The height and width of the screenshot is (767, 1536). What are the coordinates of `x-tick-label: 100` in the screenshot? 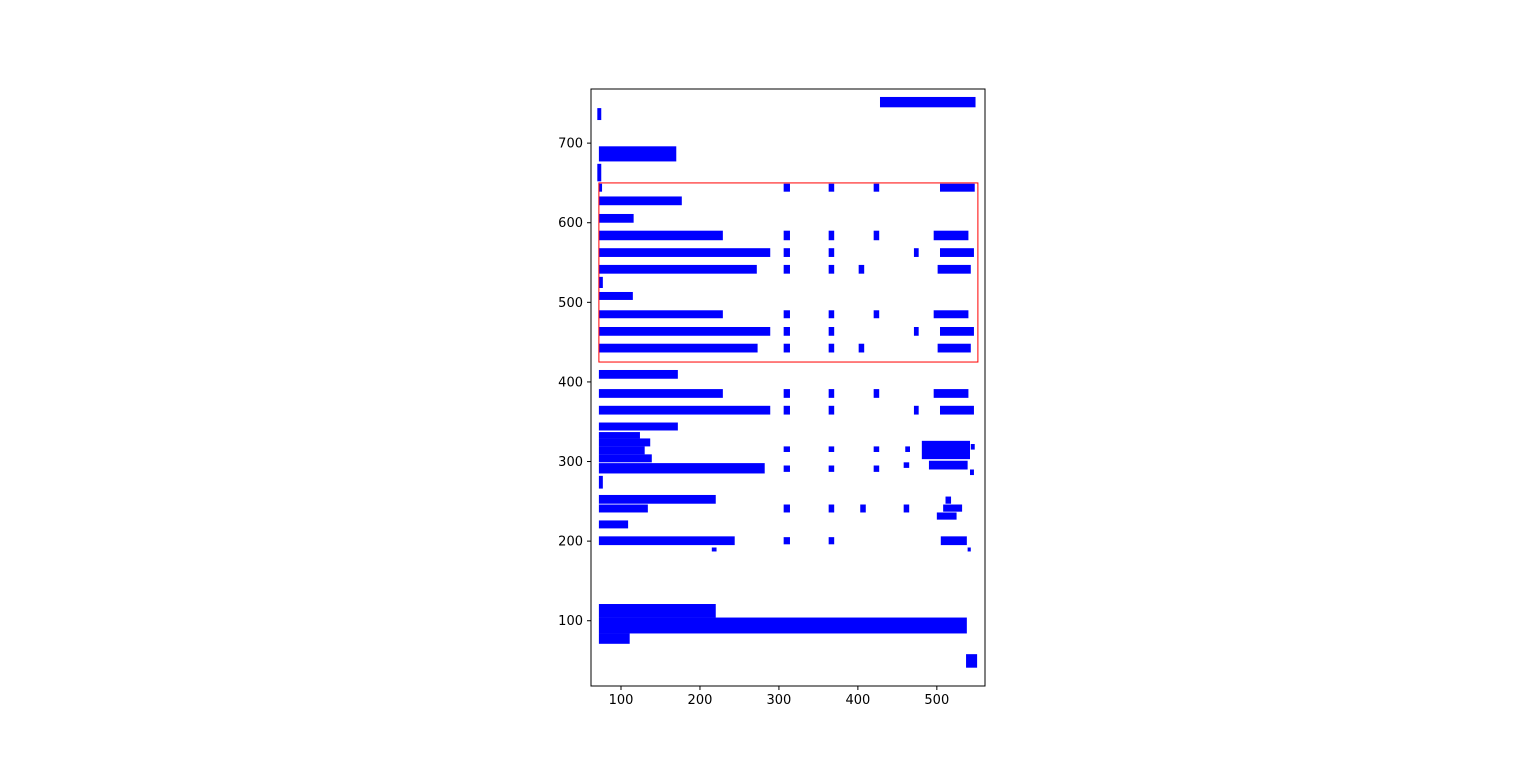 It's located at (621, 700).